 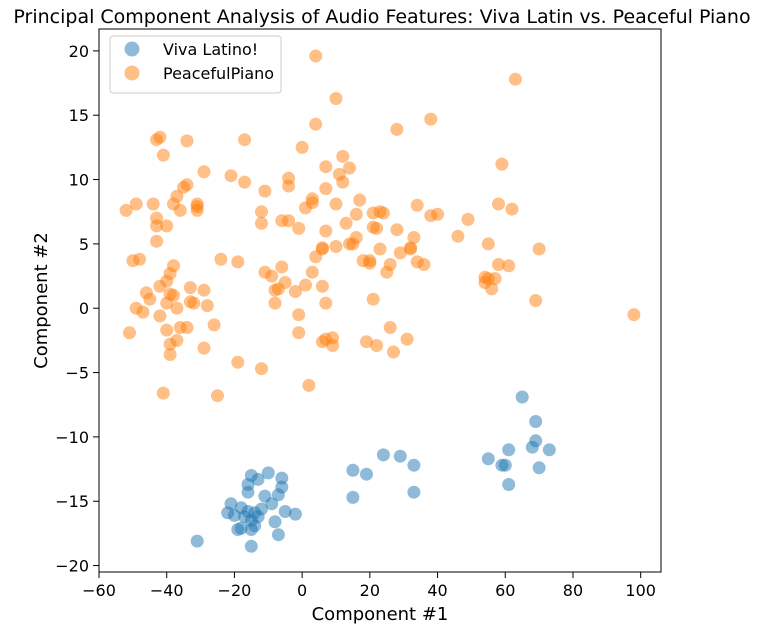 I want to click on x-tick-label: −20, so click(x=235, y=590).